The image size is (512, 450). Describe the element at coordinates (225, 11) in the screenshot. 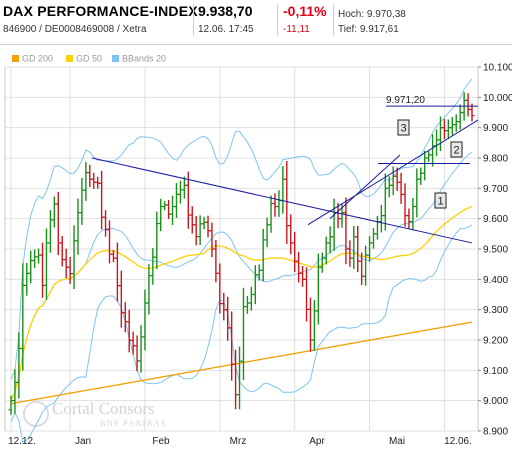

I see `last-price: 9.938,70` at that location.